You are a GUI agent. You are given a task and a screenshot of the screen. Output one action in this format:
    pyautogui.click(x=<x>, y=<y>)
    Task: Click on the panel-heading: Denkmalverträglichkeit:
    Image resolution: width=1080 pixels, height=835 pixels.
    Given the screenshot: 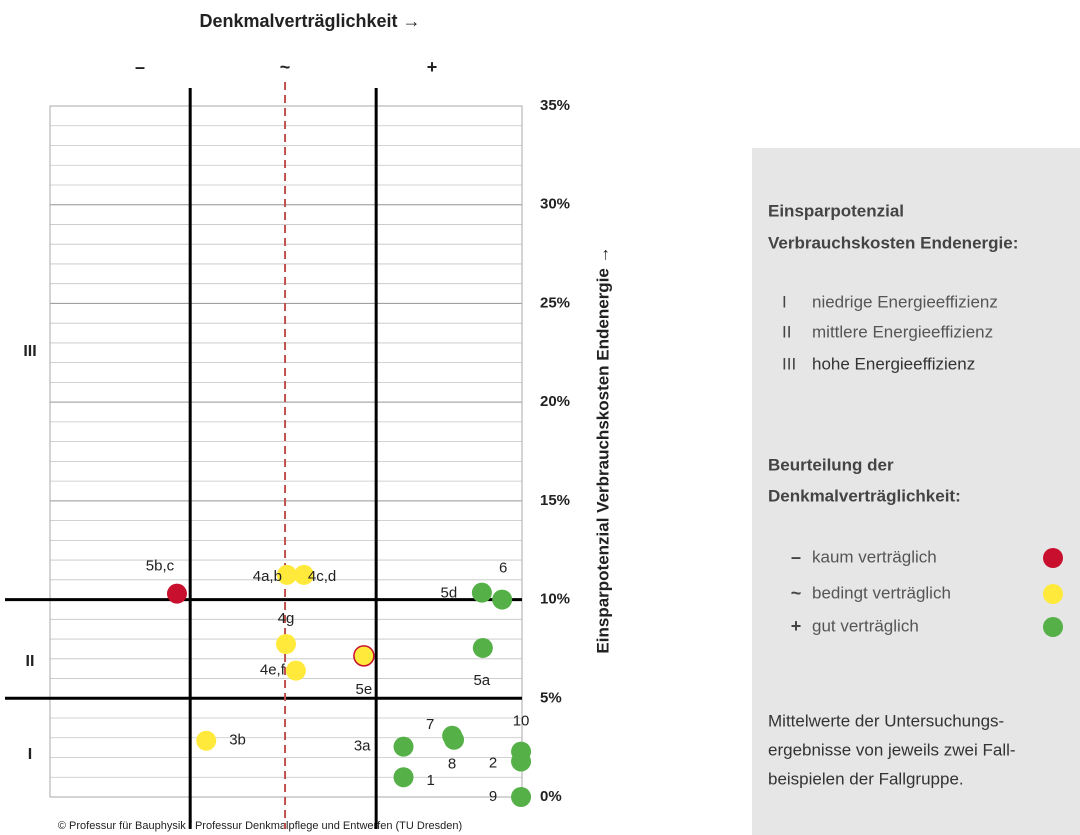 What is the action you would take?
    pyautogui.click(x=864, y=495)
    